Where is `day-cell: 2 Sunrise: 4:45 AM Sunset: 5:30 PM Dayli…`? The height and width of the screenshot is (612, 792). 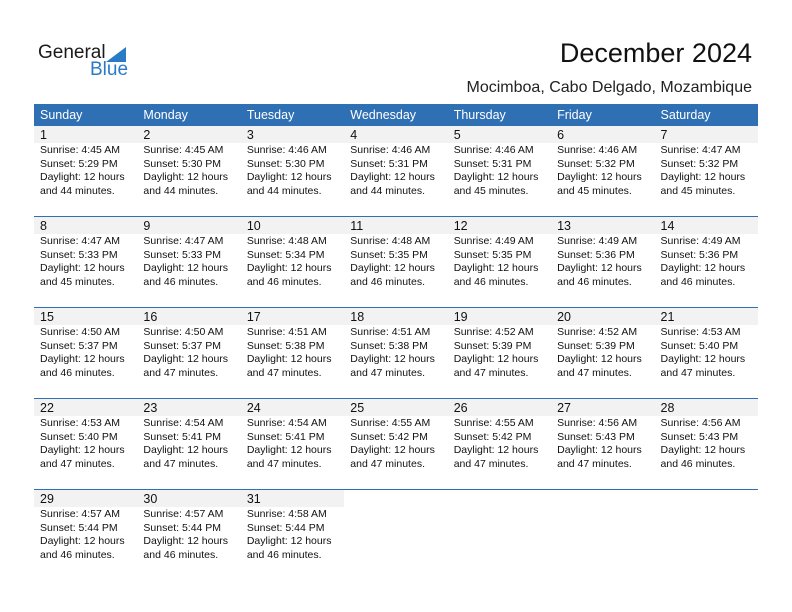
day-cell: 2 Sunrise: 4:45 AM Sunset: 5:30 PM Dayli… is located at coordinates (189, 171).